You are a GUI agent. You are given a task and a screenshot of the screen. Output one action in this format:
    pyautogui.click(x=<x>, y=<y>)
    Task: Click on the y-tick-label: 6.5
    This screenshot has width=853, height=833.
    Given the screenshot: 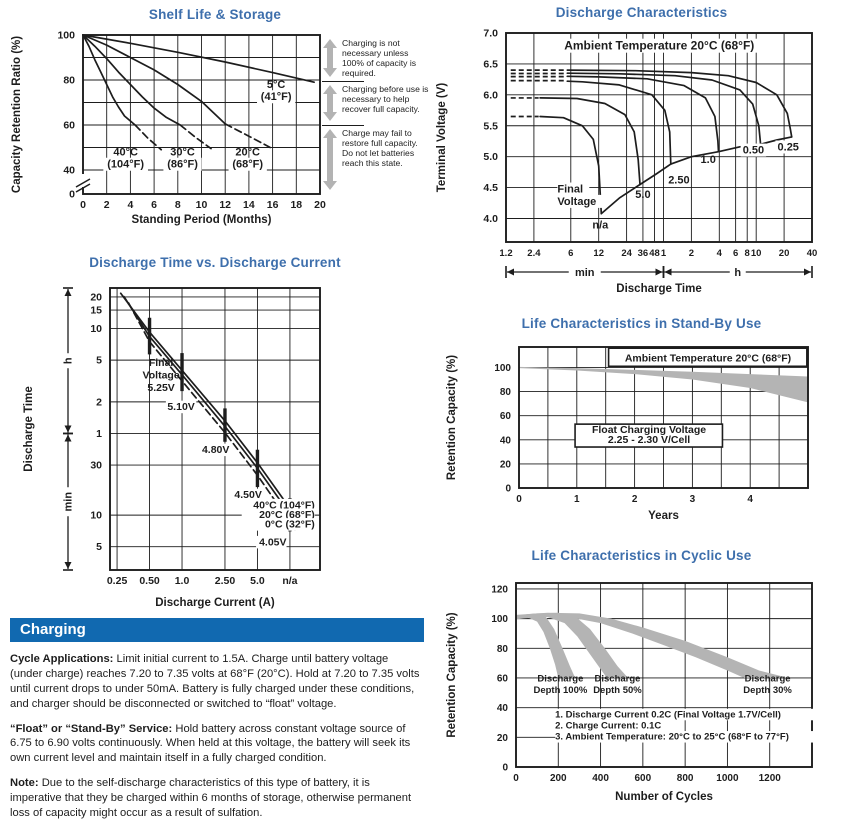 What is the action you would take?
    pyautogui.click(x=490, y=64)
    